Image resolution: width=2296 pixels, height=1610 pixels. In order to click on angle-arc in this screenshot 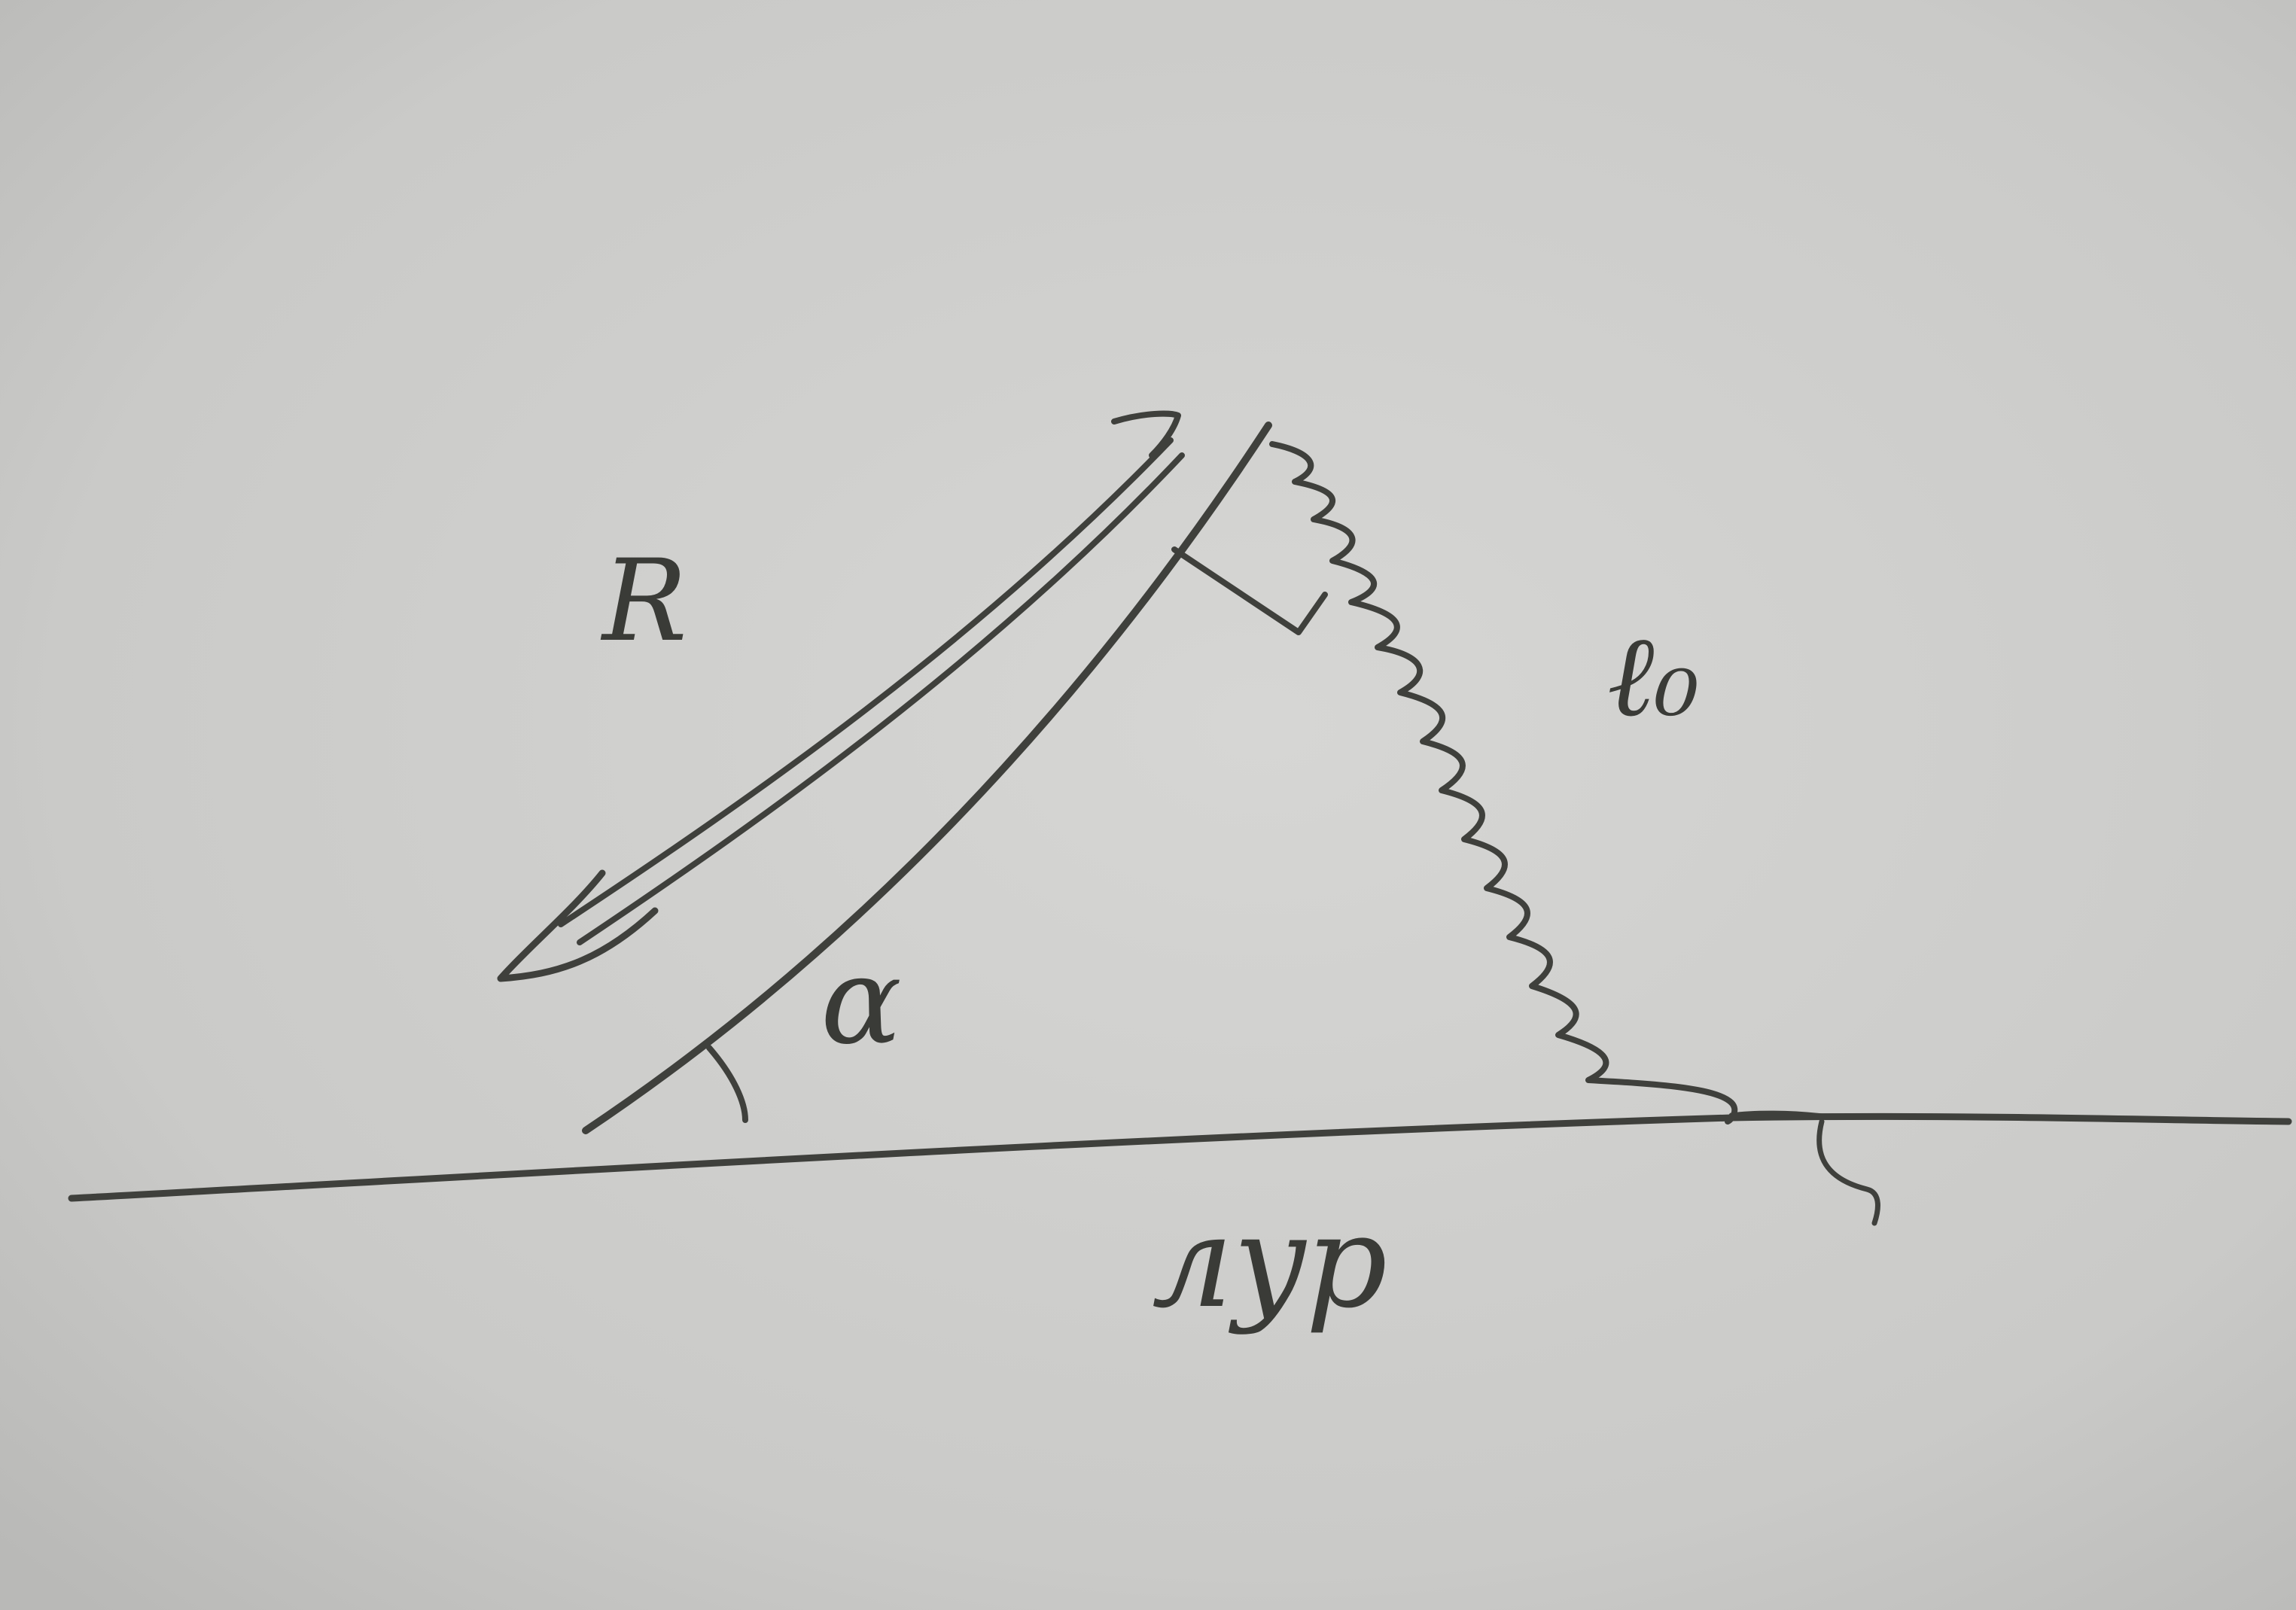, I will do `click(727, 1084)`.